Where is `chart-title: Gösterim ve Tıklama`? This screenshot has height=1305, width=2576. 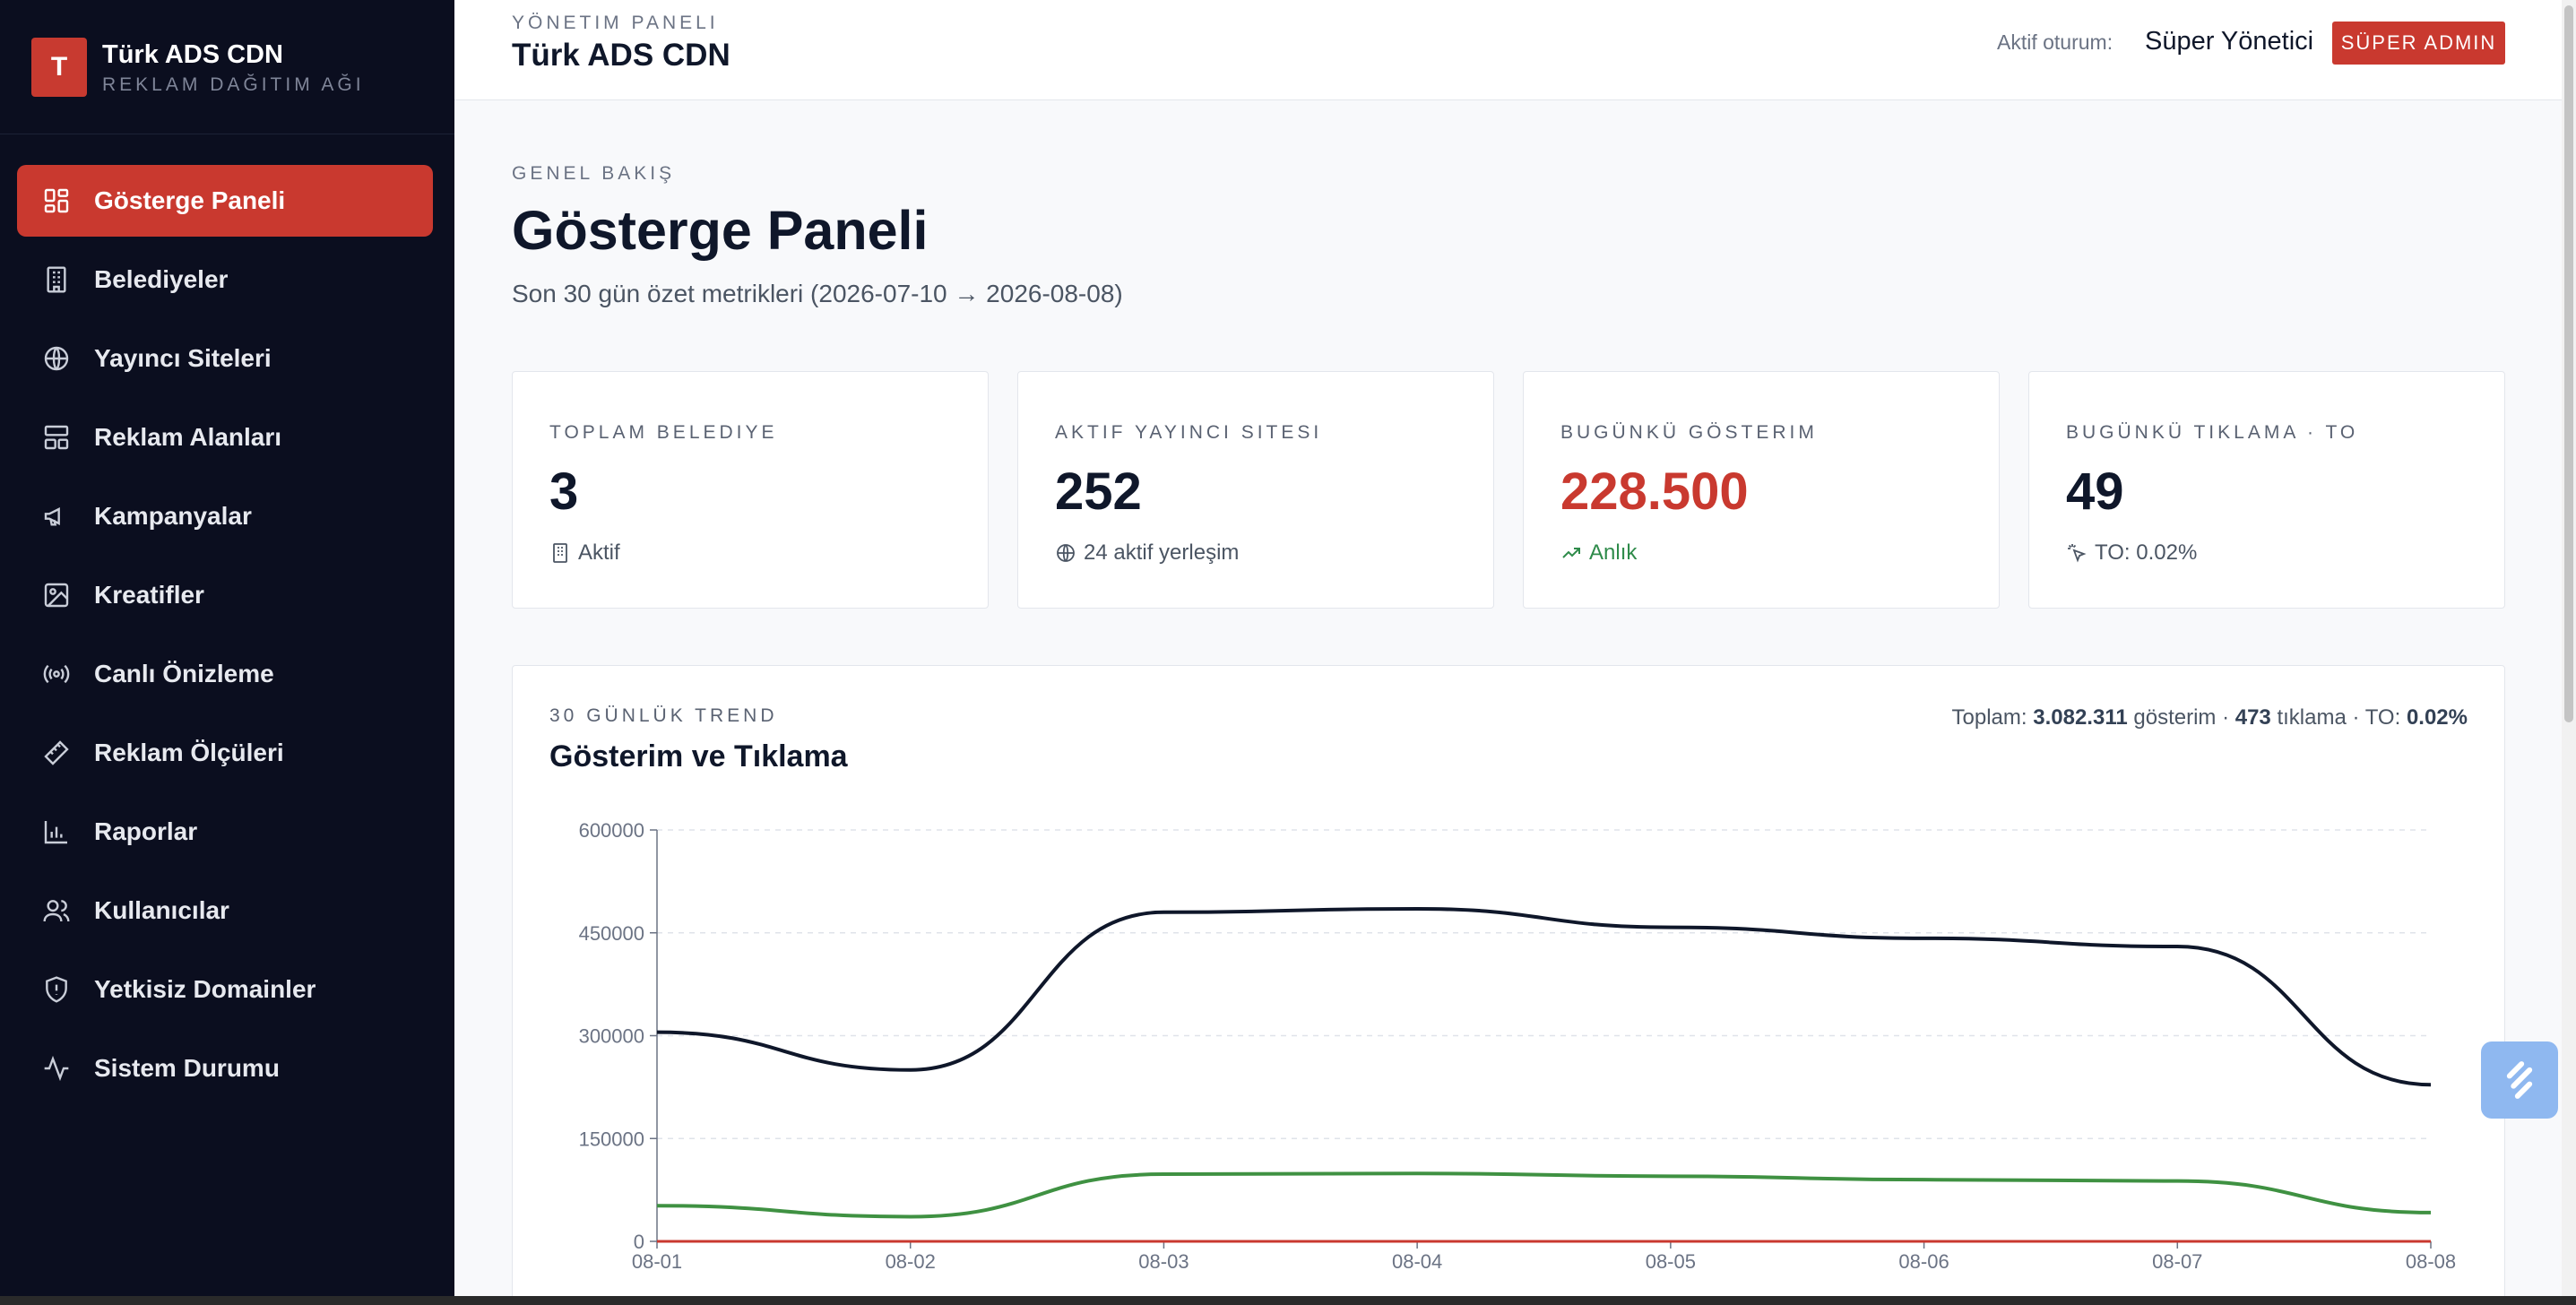 chart-title: Gösterim ve Tıklama is located at coordinates (698, 756).